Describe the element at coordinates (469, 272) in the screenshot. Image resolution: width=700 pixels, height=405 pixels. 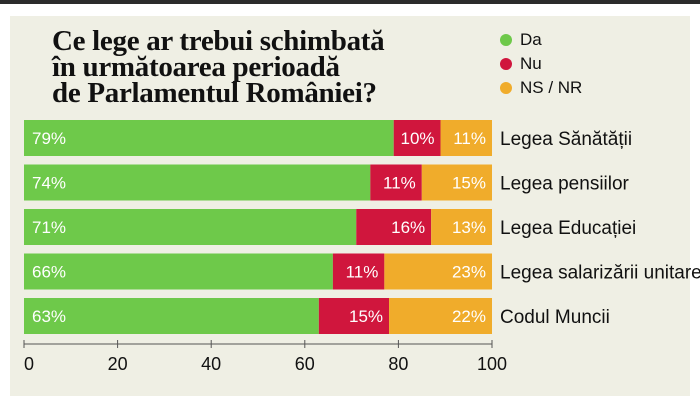
I see `bar-value-label: 23%` at that location.